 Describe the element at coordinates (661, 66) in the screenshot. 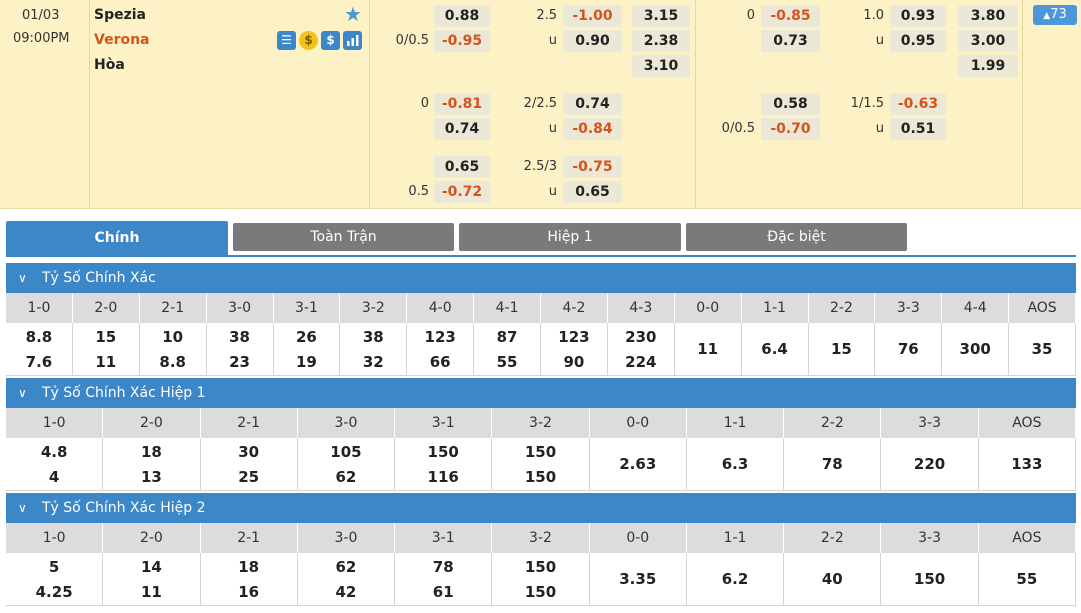

I see `odds-cell: 3.10` at that location.